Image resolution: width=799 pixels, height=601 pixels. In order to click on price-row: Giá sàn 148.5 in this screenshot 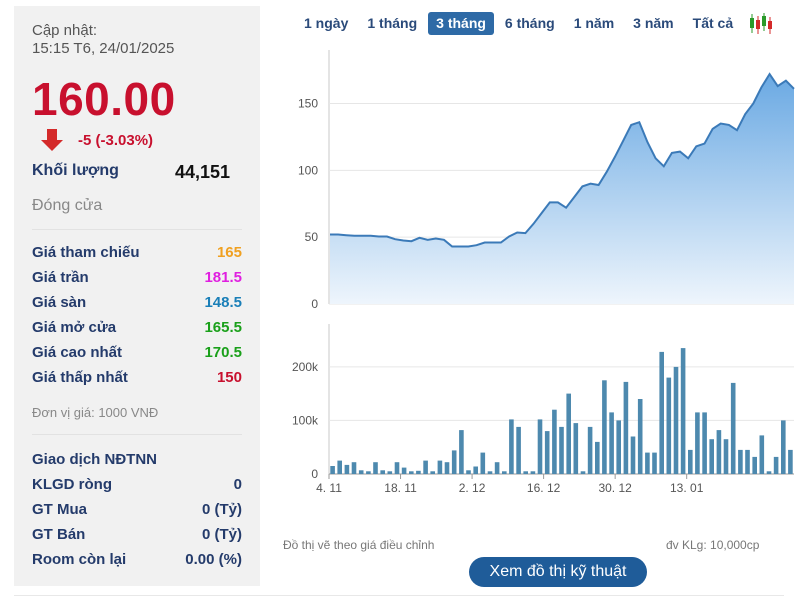, I will do `click(137, 302)`.